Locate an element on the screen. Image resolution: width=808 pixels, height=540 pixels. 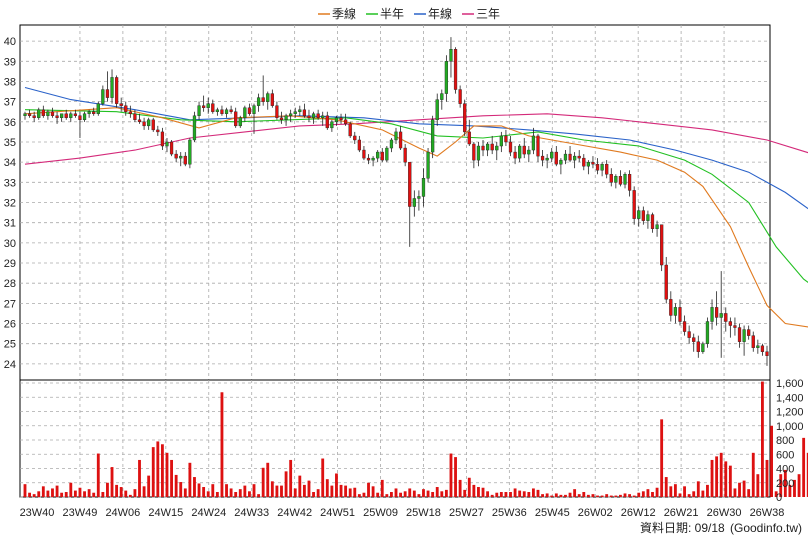
volume-tick-label: 800 is located at coordinates (785, 441).